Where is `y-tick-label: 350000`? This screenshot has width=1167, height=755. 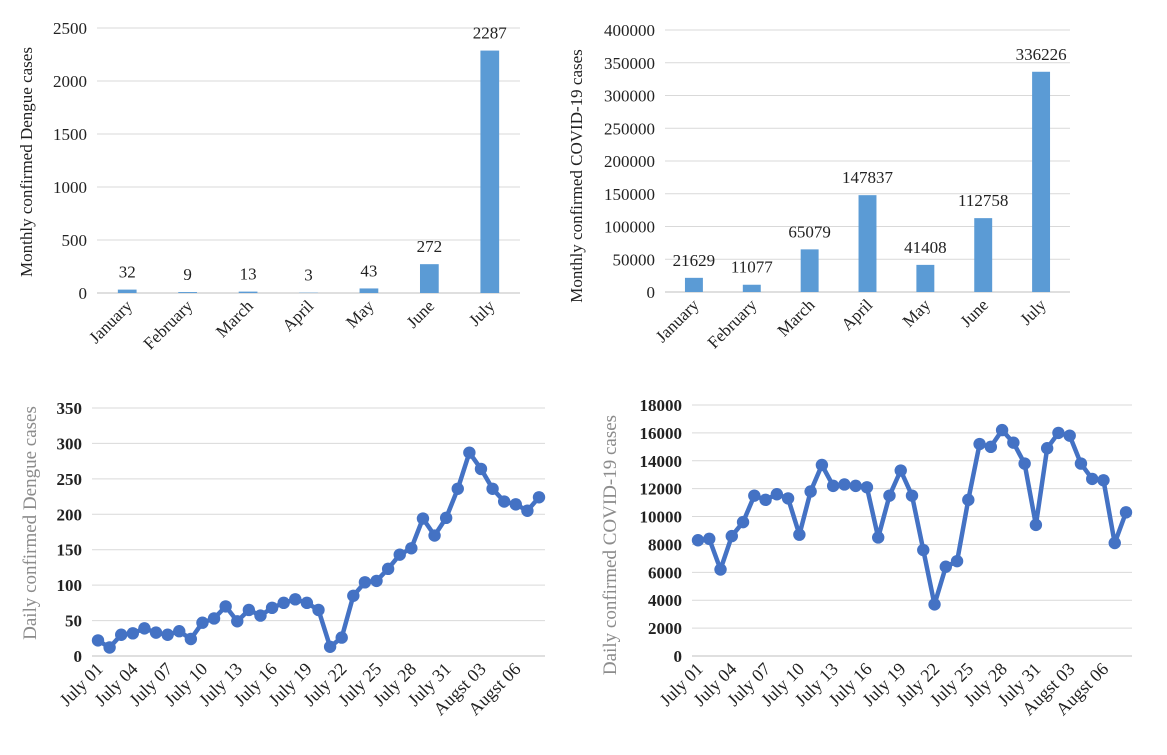 y-tick-label: 350000 is located at coordinates (629, 63).